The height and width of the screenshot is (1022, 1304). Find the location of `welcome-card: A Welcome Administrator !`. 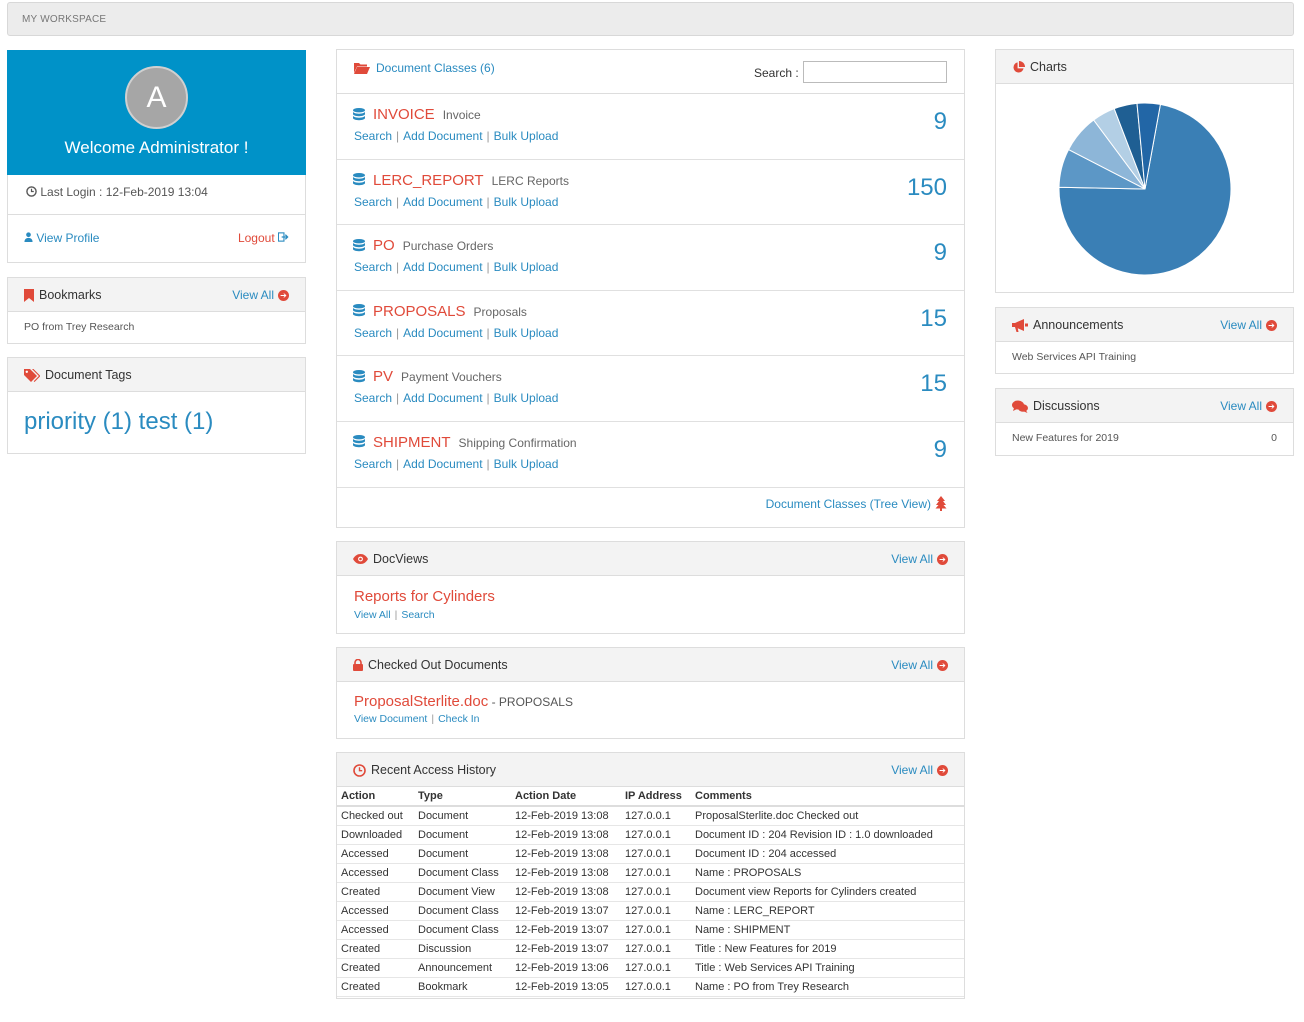

welcome-card: A Welcome Administrator ! is located at coordinates (156, 112).